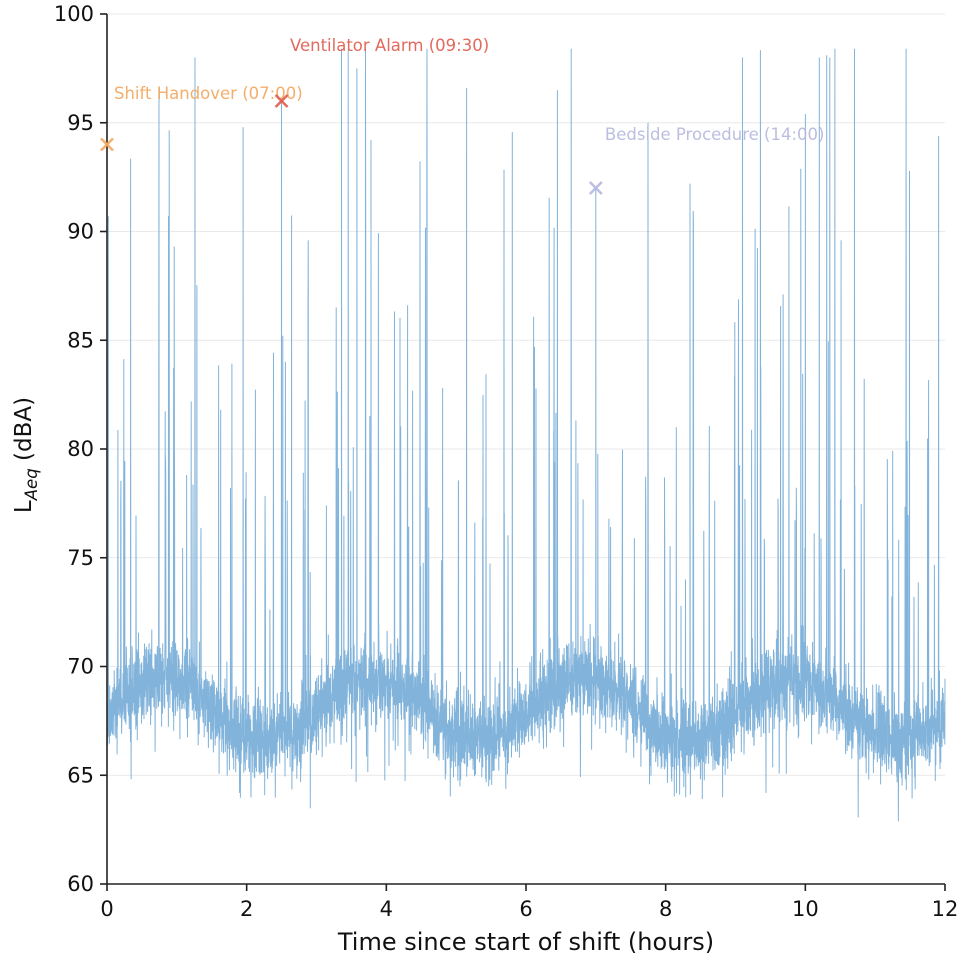  What do you see at coordinates (246, 909) in the screenshot?
I see `x-tick-label: 2` at bounding box center [246, 909].